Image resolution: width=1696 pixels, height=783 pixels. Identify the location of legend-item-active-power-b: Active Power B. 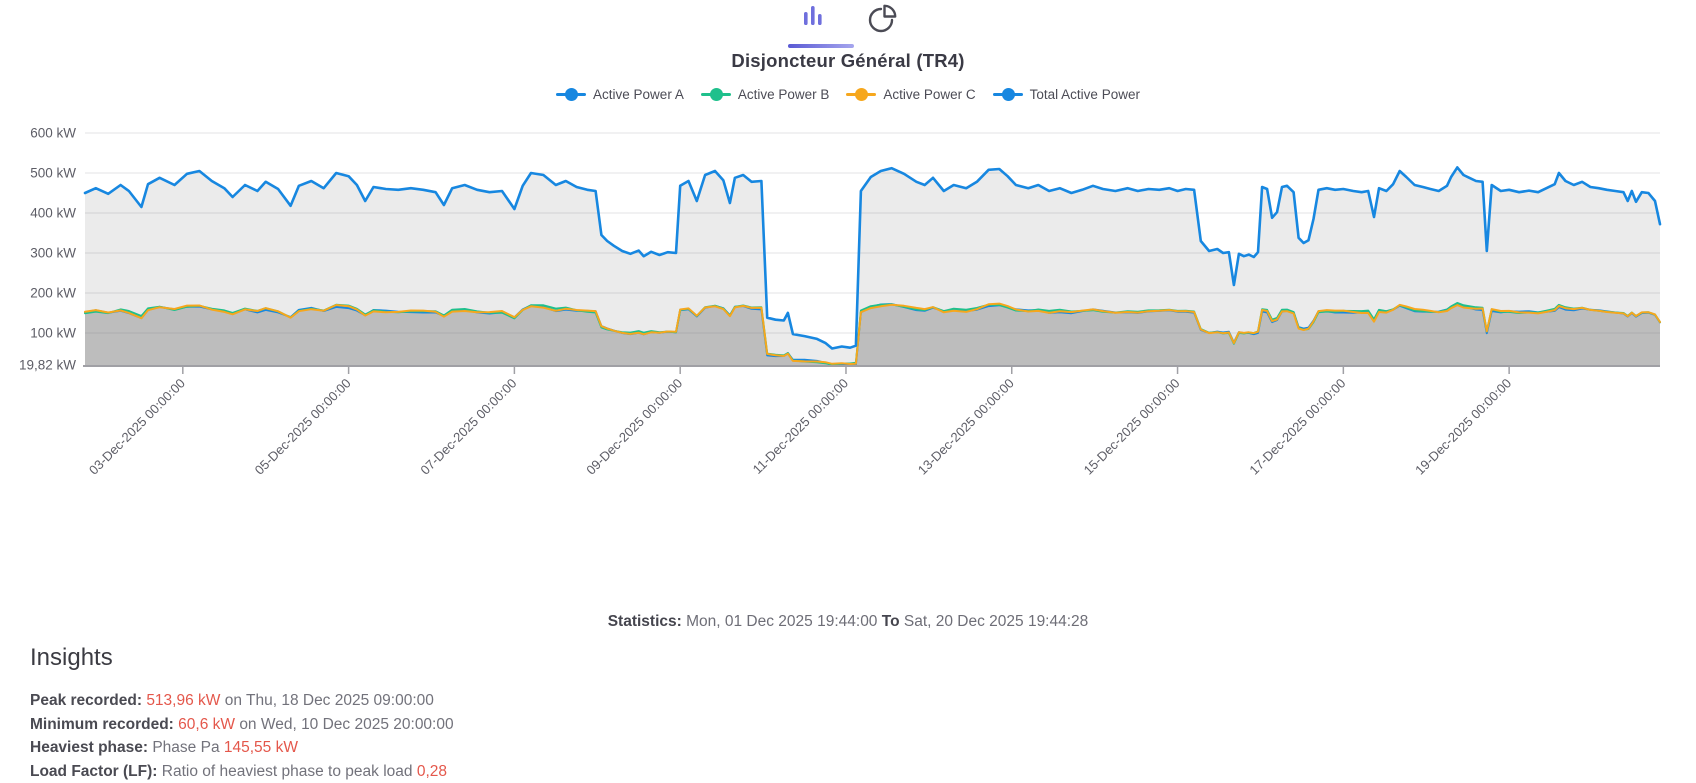
(765, 94).